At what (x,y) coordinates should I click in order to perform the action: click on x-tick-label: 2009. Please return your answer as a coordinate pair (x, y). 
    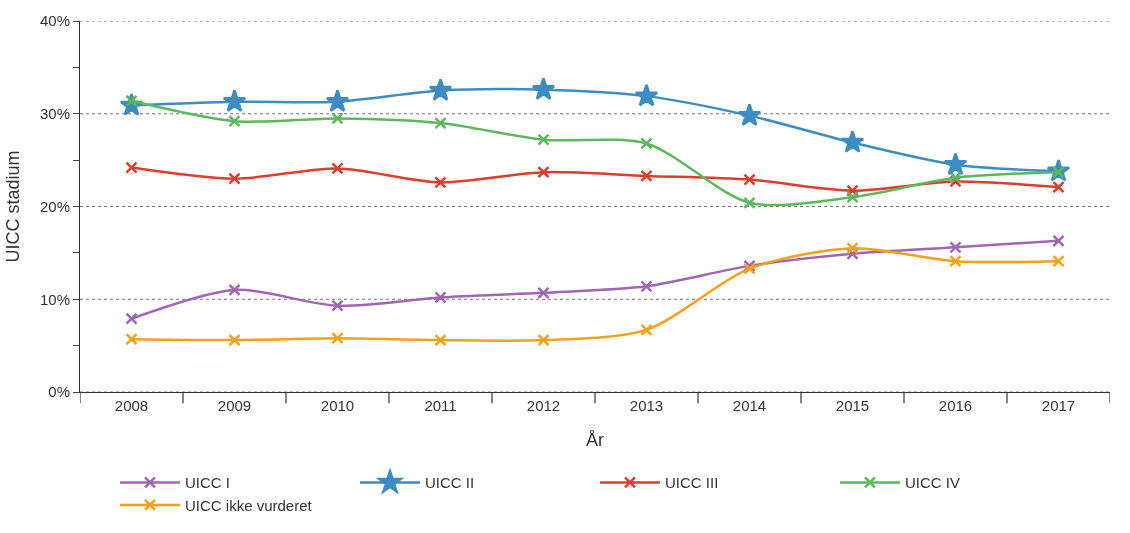
    Looking at the image, I should click on (234, 405).